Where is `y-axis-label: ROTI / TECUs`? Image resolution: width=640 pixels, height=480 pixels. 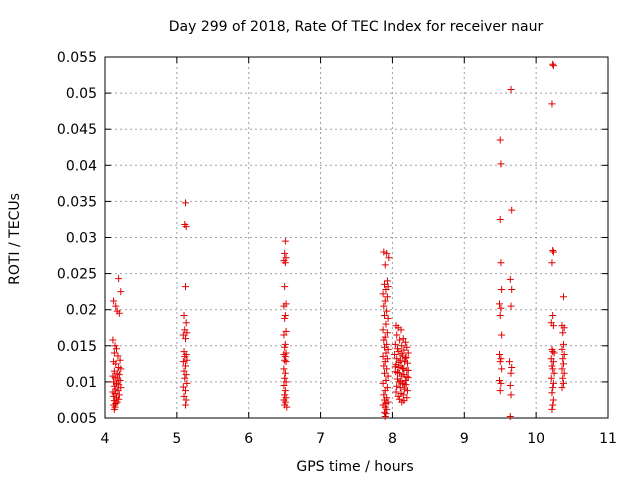
y-axis-label: ROTI / TECUs is located at coordinates (15, 239).